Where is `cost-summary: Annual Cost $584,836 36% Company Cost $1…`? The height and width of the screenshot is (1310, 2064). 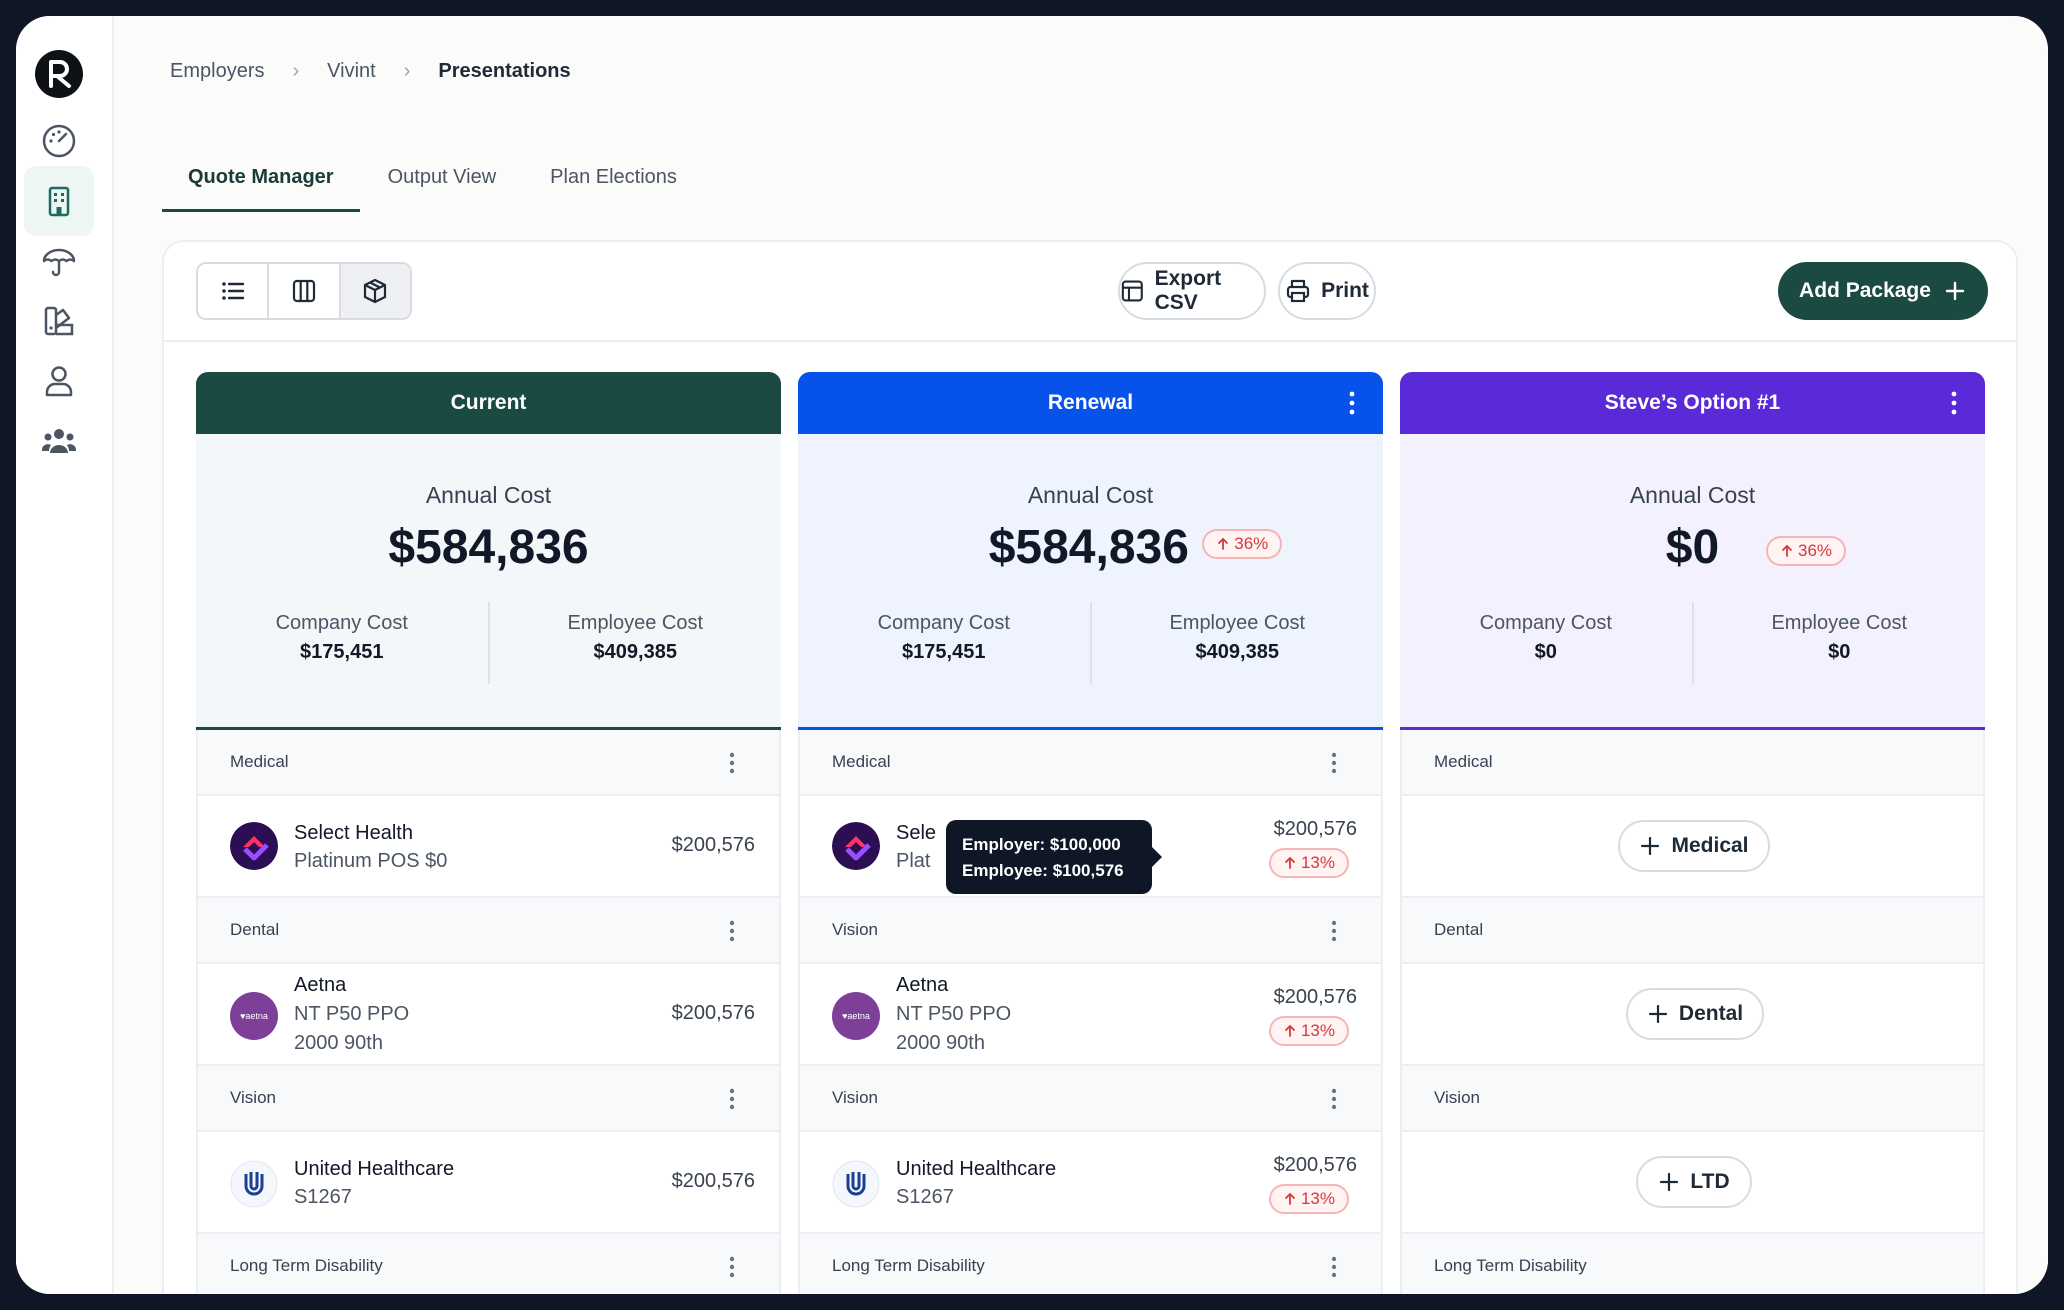
cost-summary: Annual Cost $584,836 36% Company Cost $1… is located at coordinates (1090, 582).